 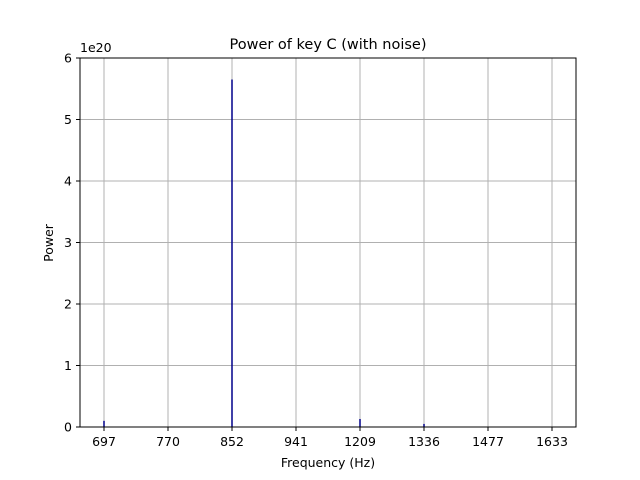 What do you see at coordinates (68, 242) in the screenshot?
I see `y-tick-label: 3` at bounding box center [68, 242].